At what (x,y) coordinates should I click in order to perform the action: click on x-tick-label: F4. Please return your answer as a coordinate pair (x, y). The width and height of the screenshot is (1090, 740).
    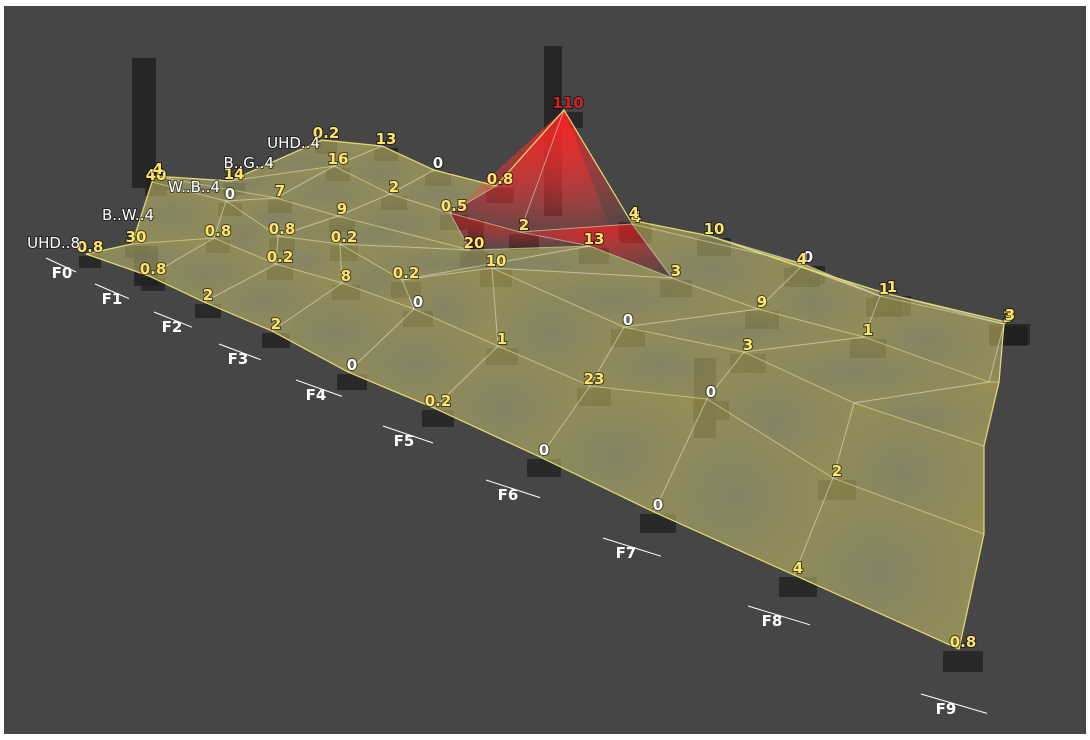
    Looking at the image, I should click on (316, 395).